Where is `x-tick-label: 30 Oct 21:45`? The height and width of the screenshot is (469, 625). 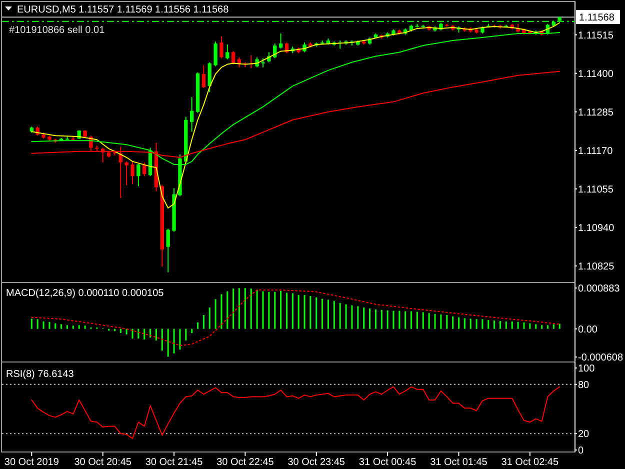
x-tick-label: 30 Oct 21:45 is located at coordinates (174, 462).